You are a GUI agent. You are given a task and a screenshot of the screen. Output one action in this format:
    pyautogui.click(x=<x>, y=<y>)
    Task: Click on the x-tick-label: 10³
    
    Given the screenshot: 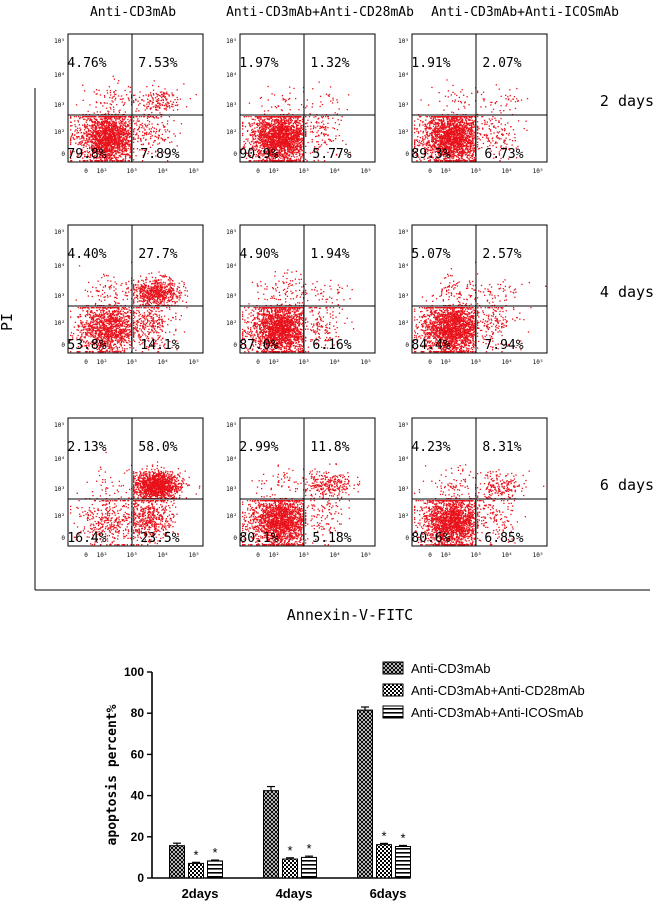 What is the action you would take?
    pyautogui.click(x=304, y=171)
    